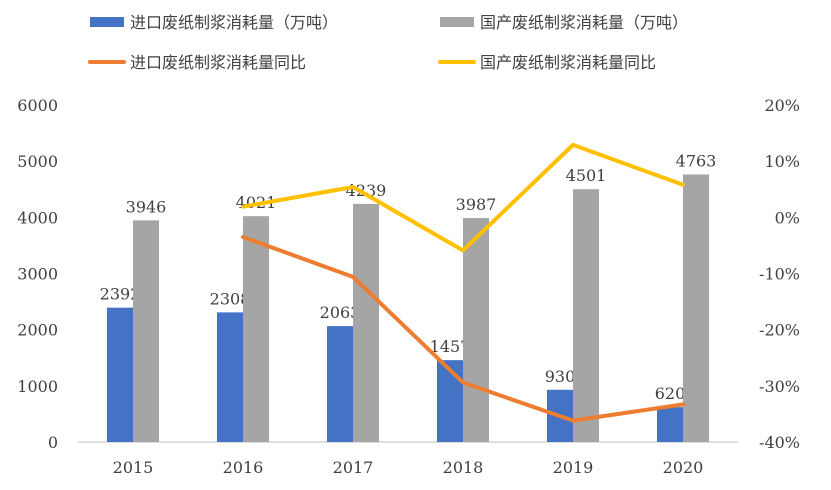 The width and height of the screenshot is (831, 490). Describe the element at coordinates (340, 312) in the screenshot. I see `data-label: 2063` at that location.